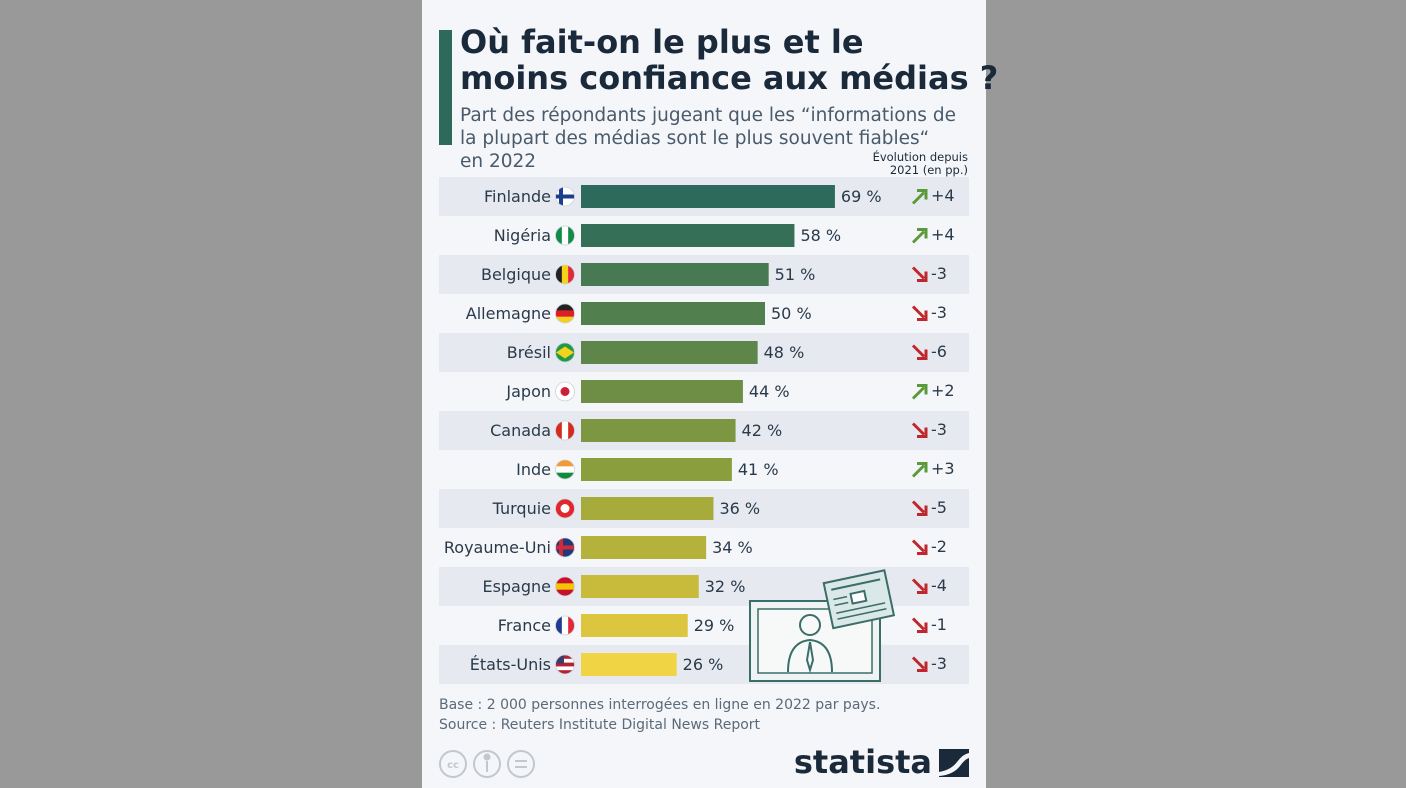 Image resolution: width=1406 pixels, height=788 pixels. I want to click on change-label: -5, so click(939, 507).